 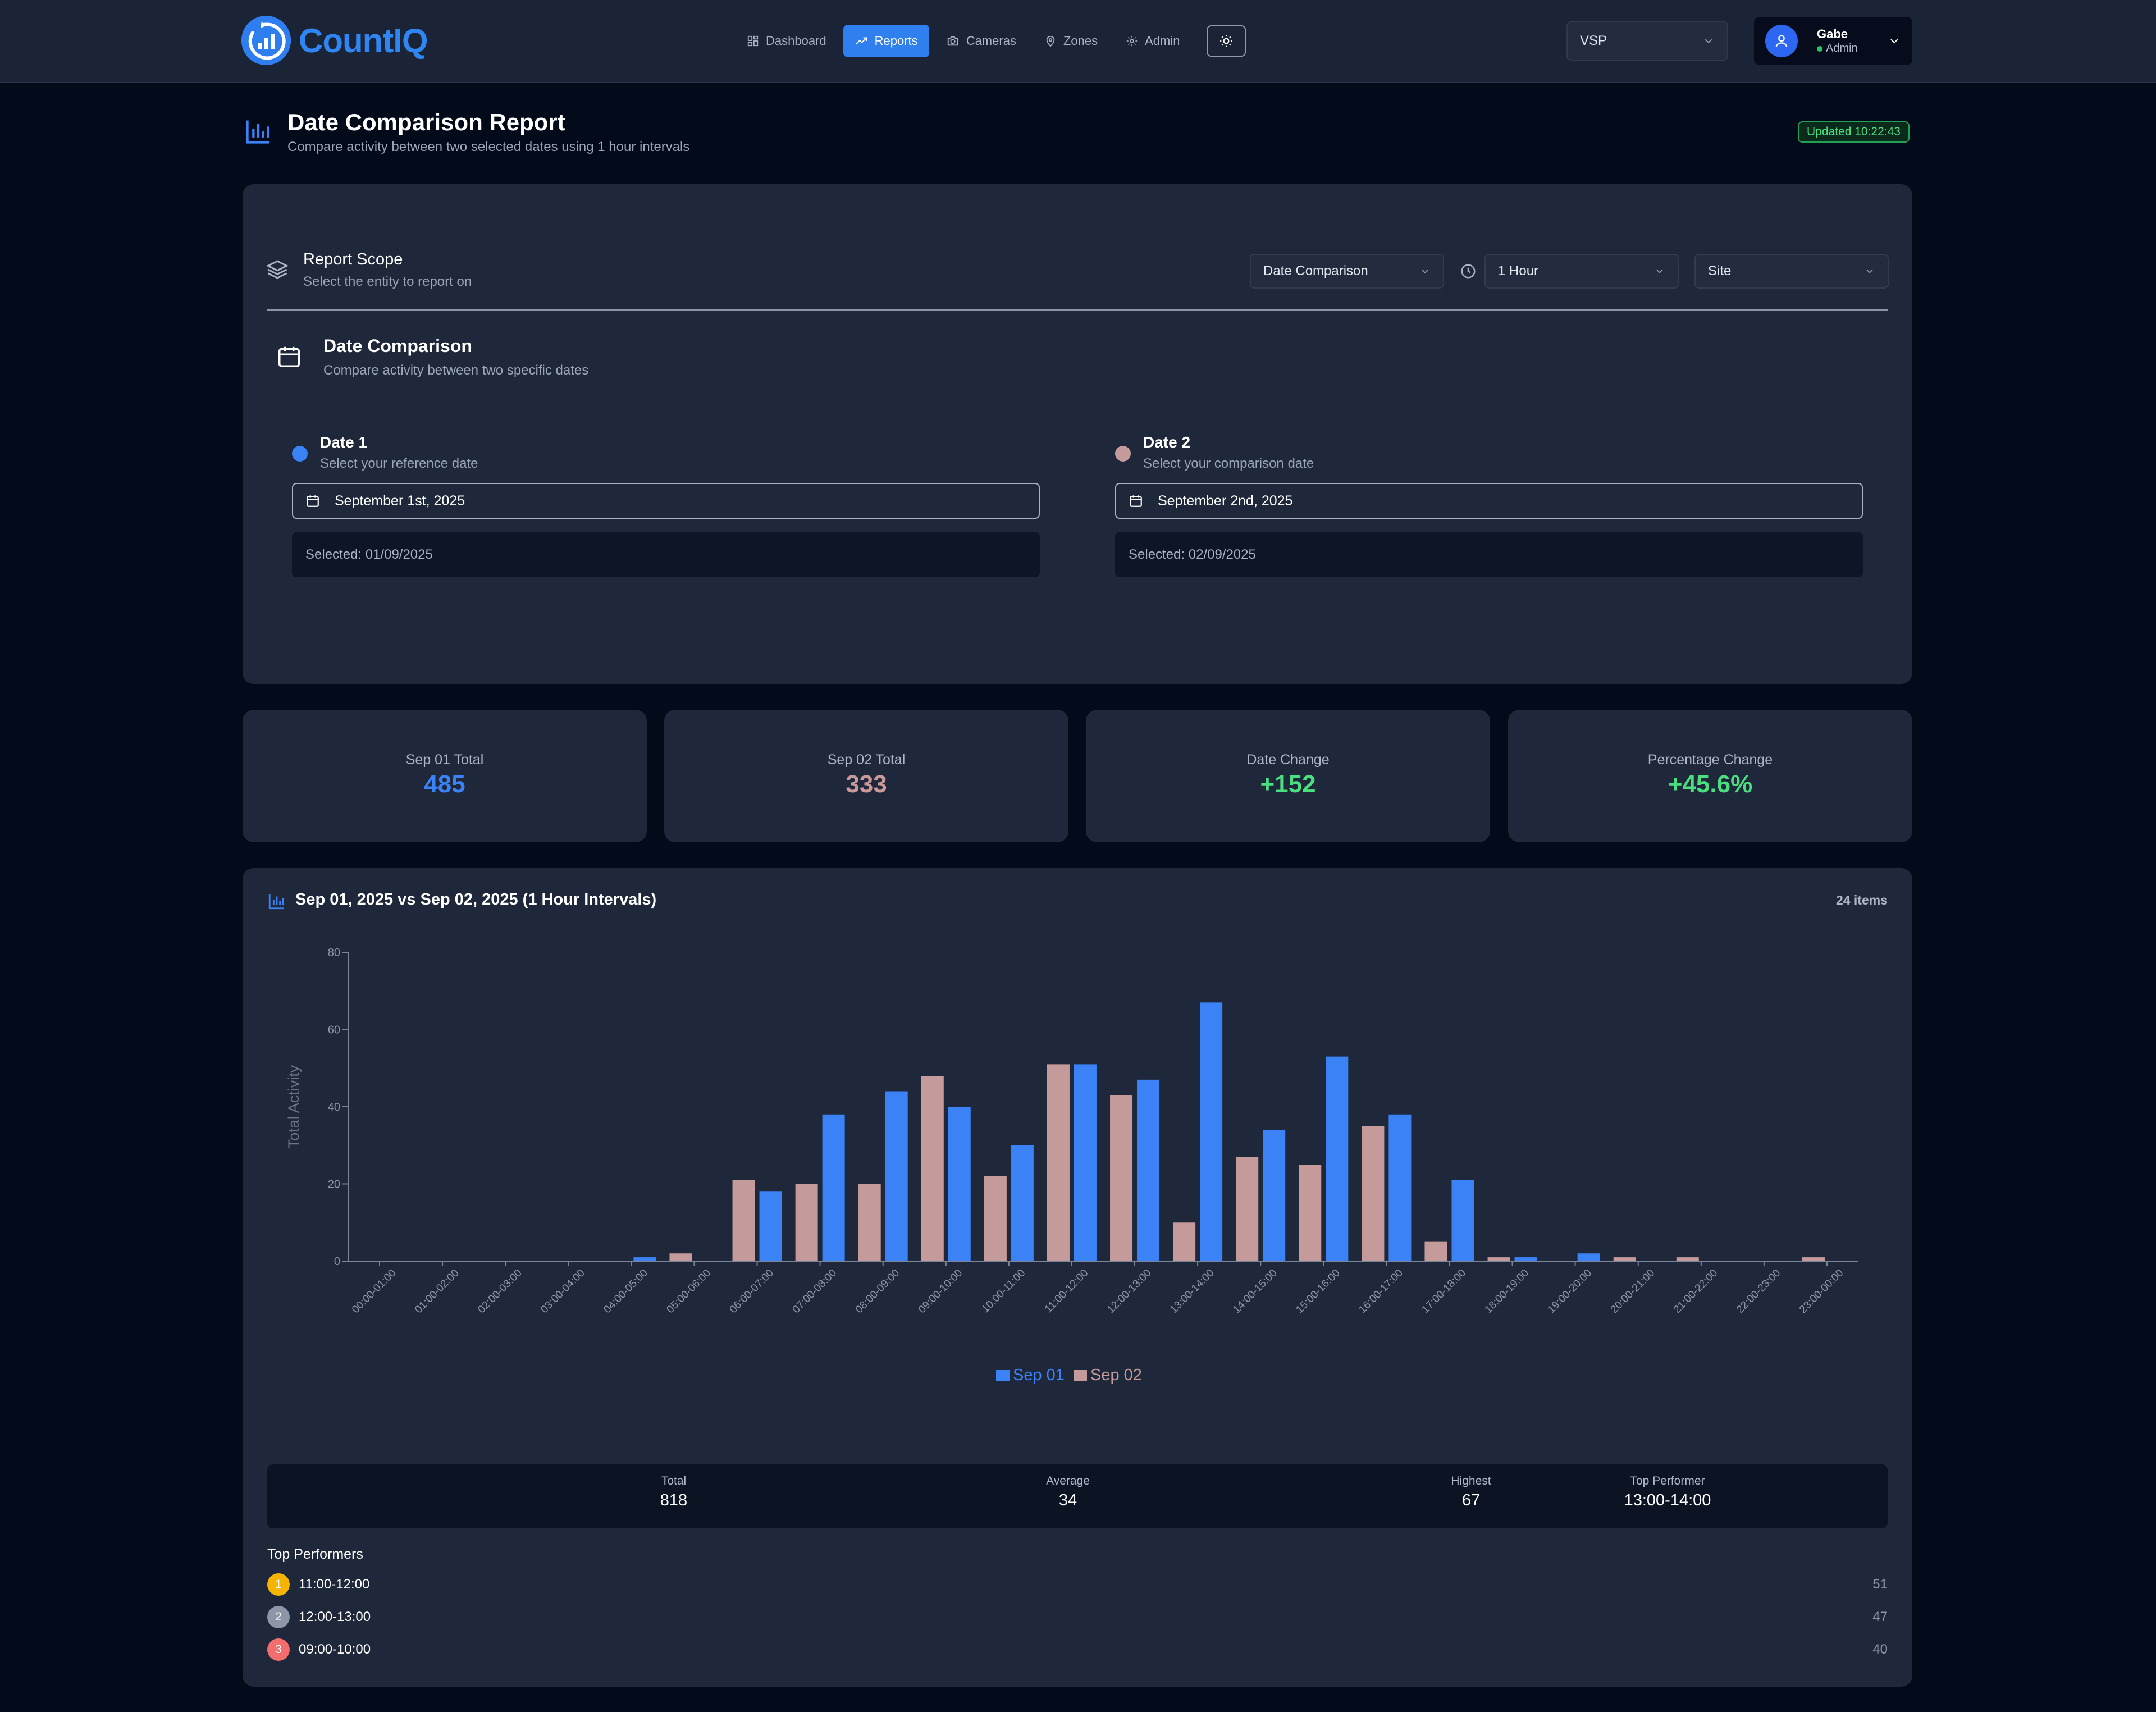 I want to click on map-pin-icon, so click(x=1050, y=41).